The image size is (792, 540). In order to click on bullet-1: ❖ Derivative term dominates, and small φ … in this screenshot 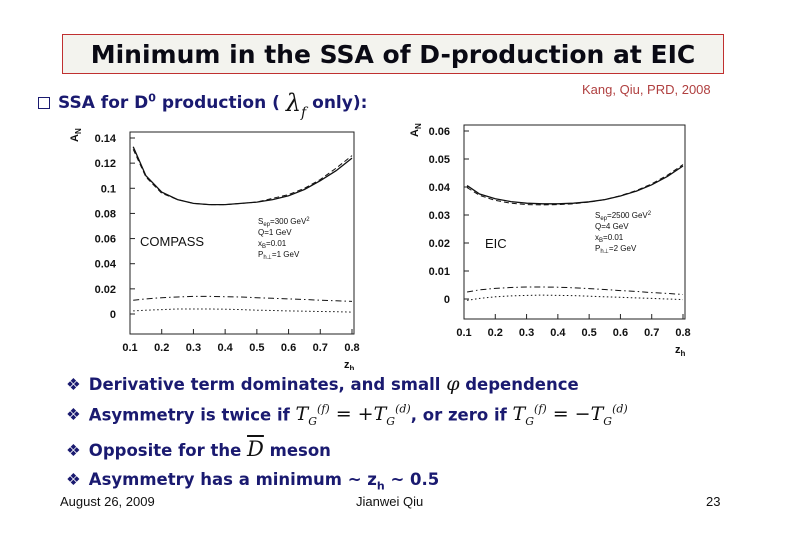, I will do `click(322, 384)`.